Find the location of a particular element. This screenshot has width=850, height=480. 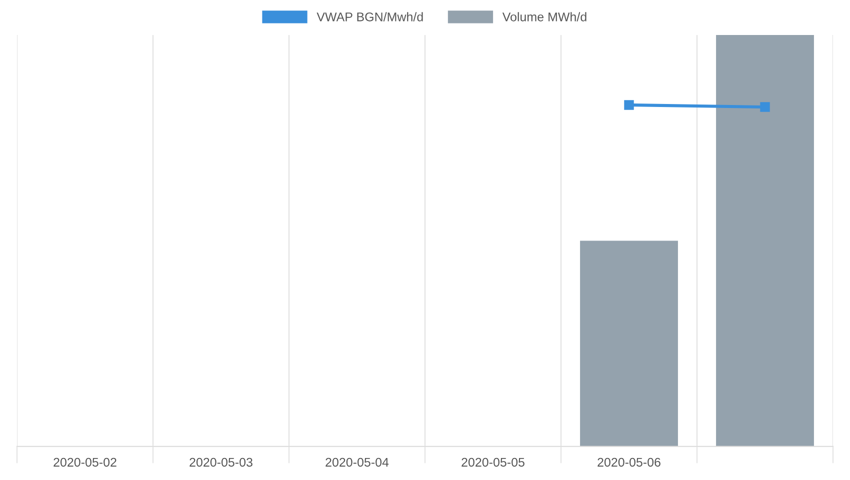

x-tick-label: 2020-05-03 is located at coordinates (221, 462).